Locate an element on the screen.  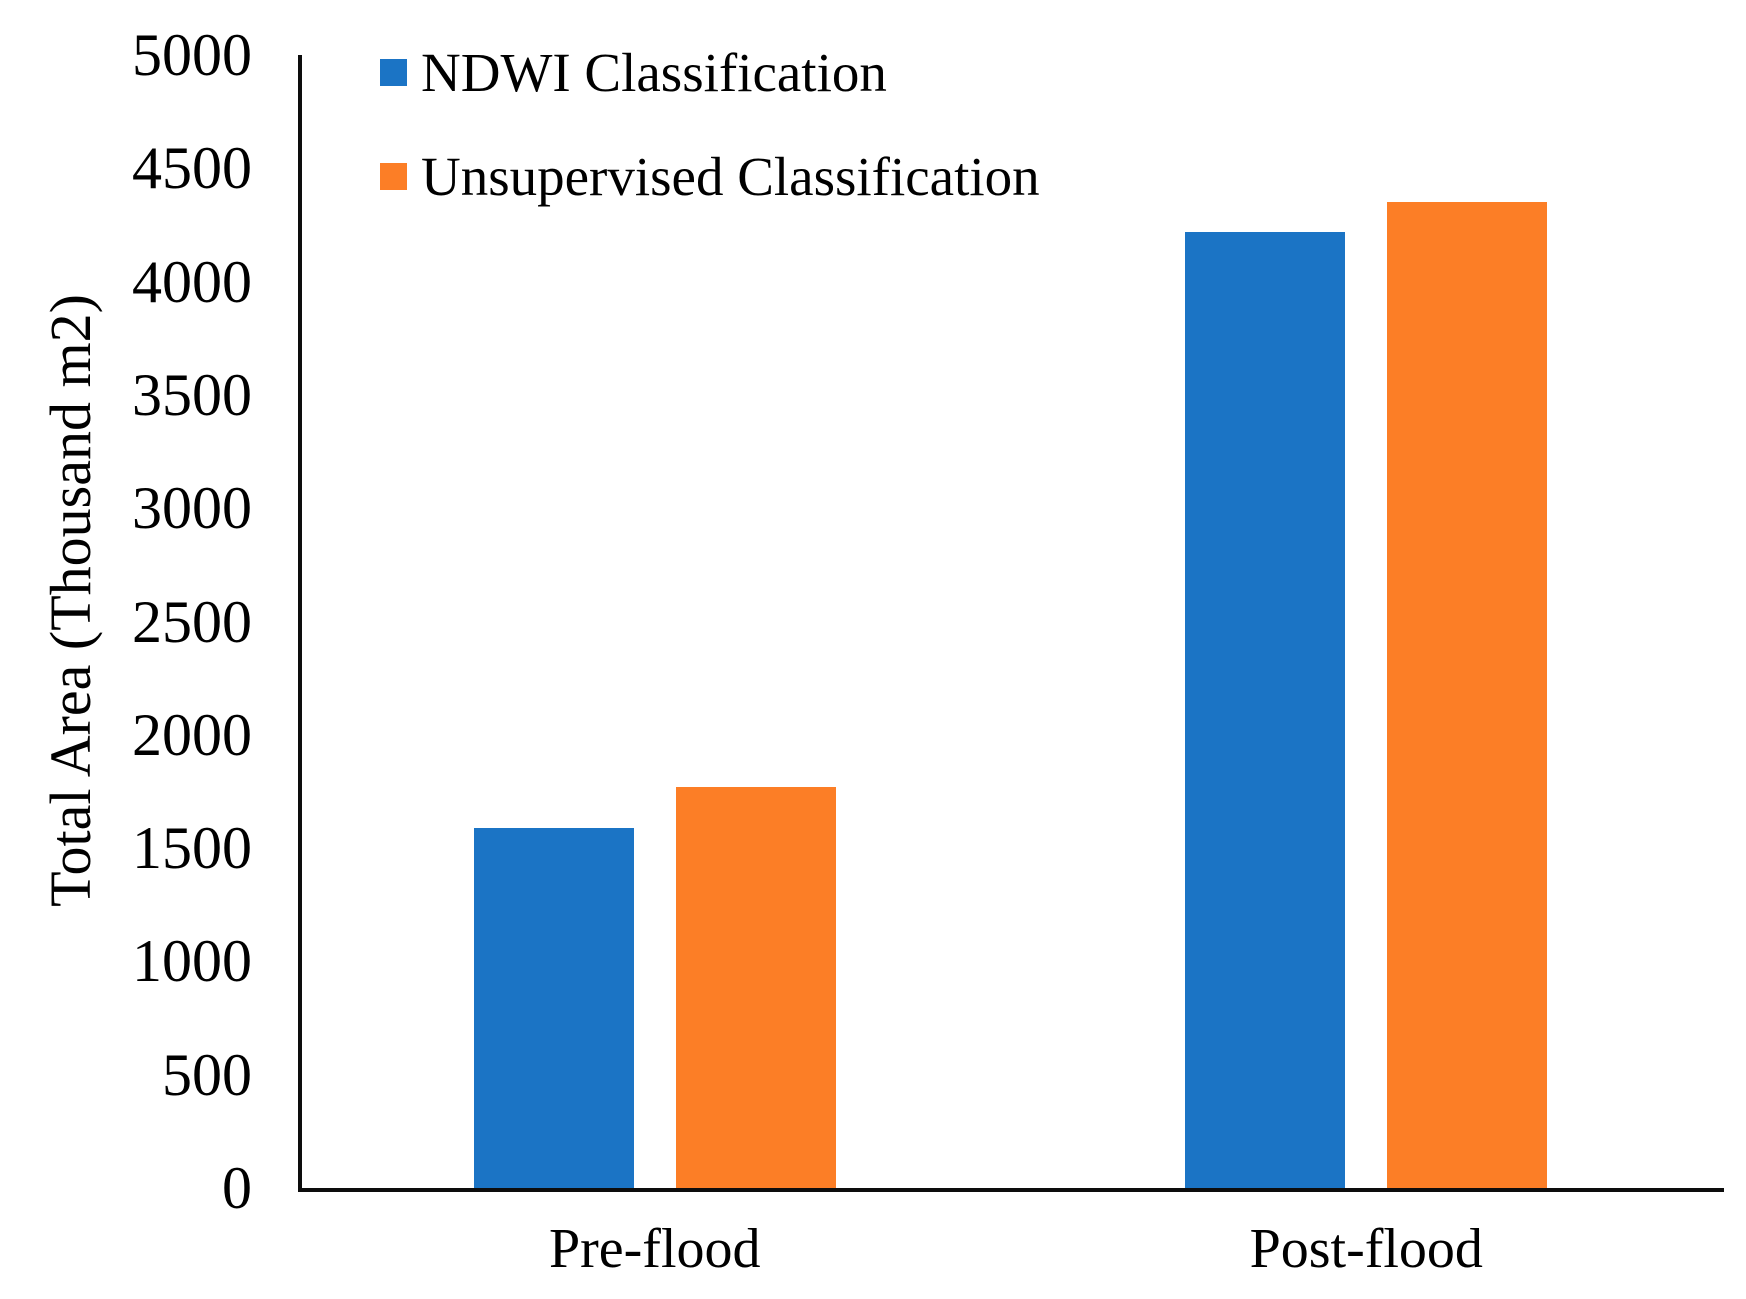
legend-label-ndwi: NDWI Classification is located at coordinates (654, 72).